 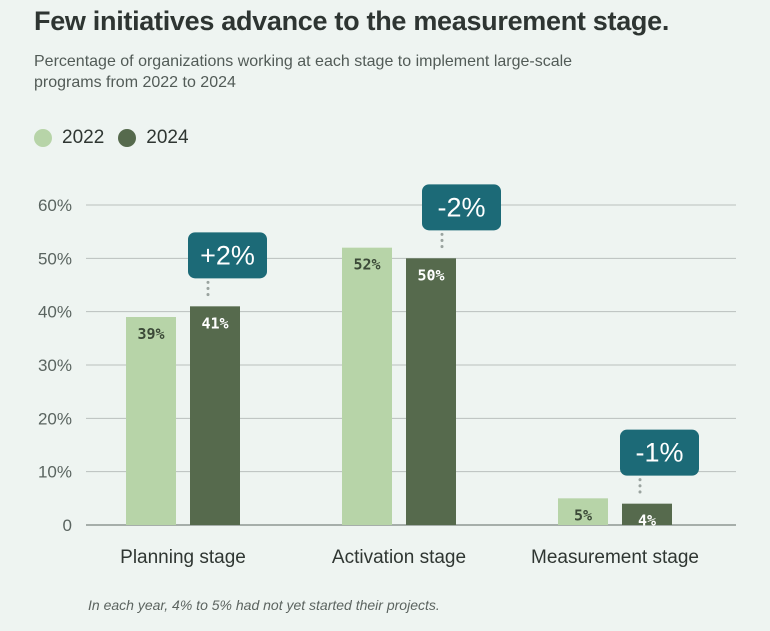 I want to click on y-tick-label-50: 50%, so click(x=55, y=258).